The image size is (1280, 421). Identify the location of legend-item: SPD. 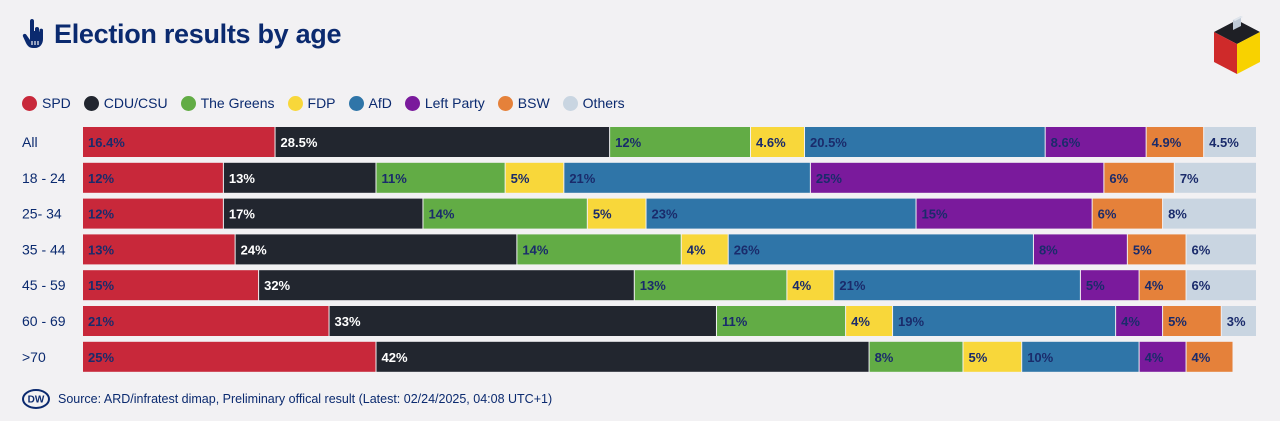
(46, 103).